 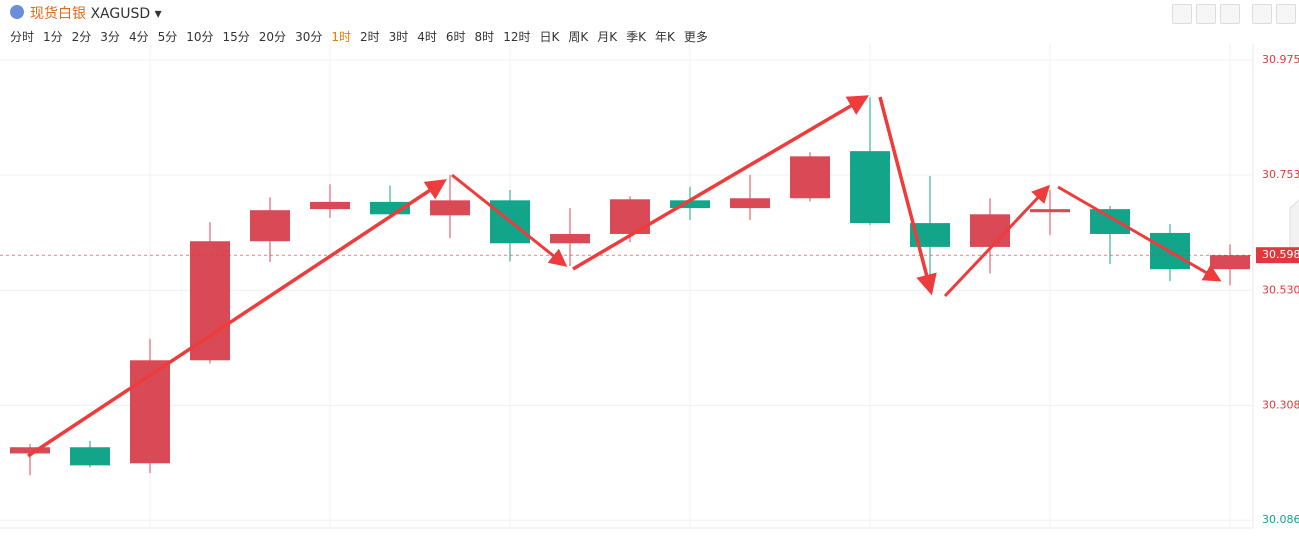 What do you see at coordinates (549, 37) in the screenshot?
I see `interval-tab: 日K` at bounding box center [549, 37].